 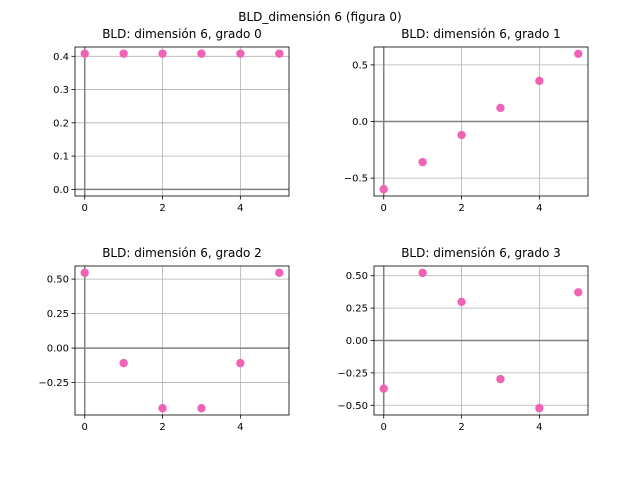 I want to click on subplot-title: BLD: dimensión 6, grado 1, so click(x=481, y=34).